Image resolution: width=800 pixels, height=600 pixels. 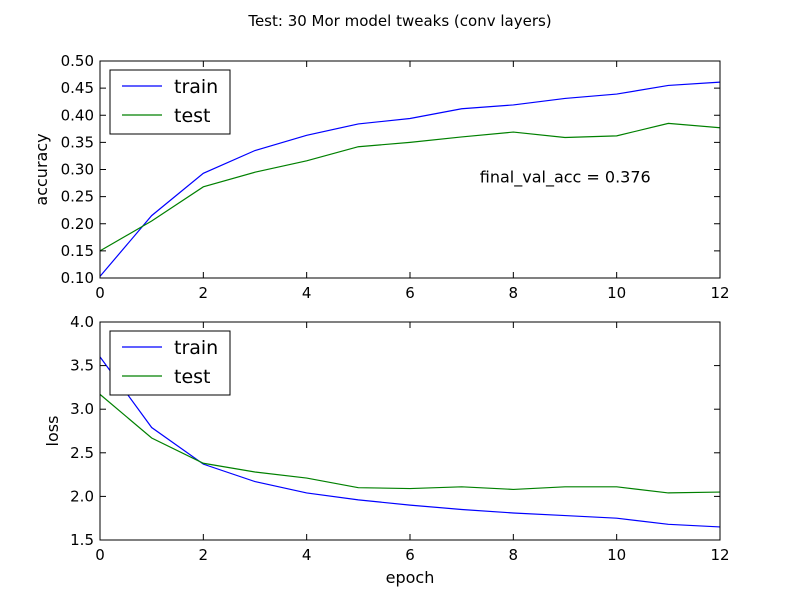 What do you see at coordinates (616, 293) in the screenshot?
I see `accuracy-x-tick-label: 10` at bounding box center [616, 293].